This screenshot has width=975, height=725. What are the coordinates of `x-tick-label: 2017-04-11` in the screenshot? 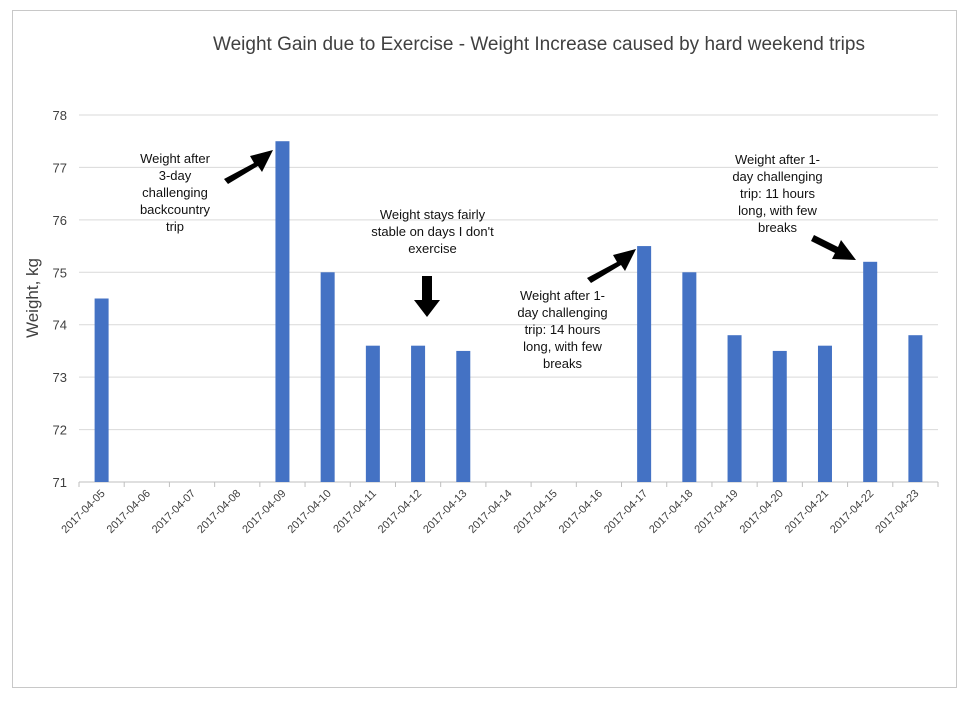 It's located at (355, 512).